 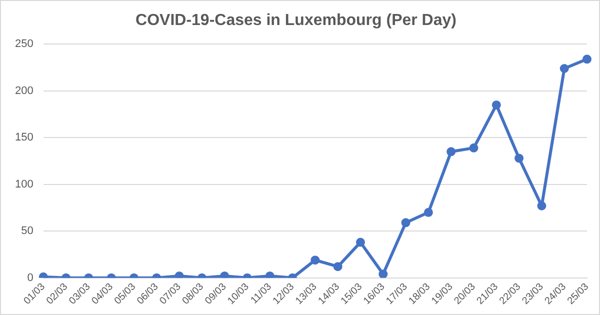 I want to click on y-tick-label: 50, so click(x=27, y=231).